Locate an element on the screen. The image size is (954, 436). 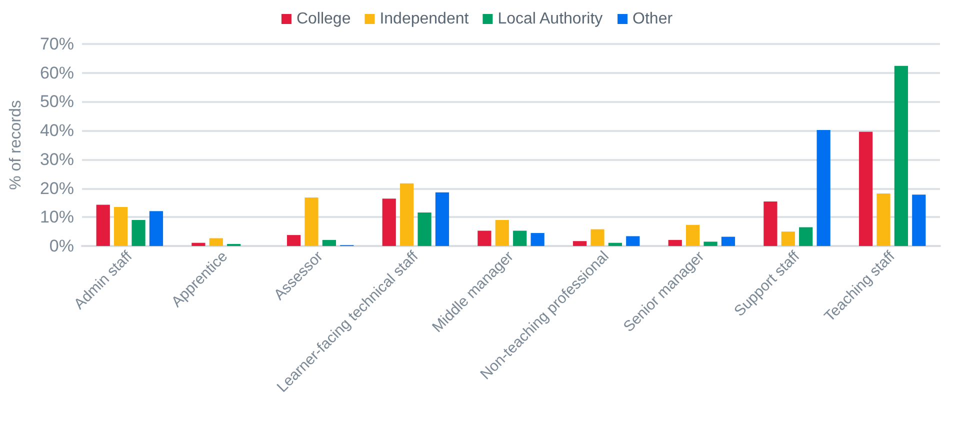
y-tick-label: 10% is located at coordinates (57, 217).